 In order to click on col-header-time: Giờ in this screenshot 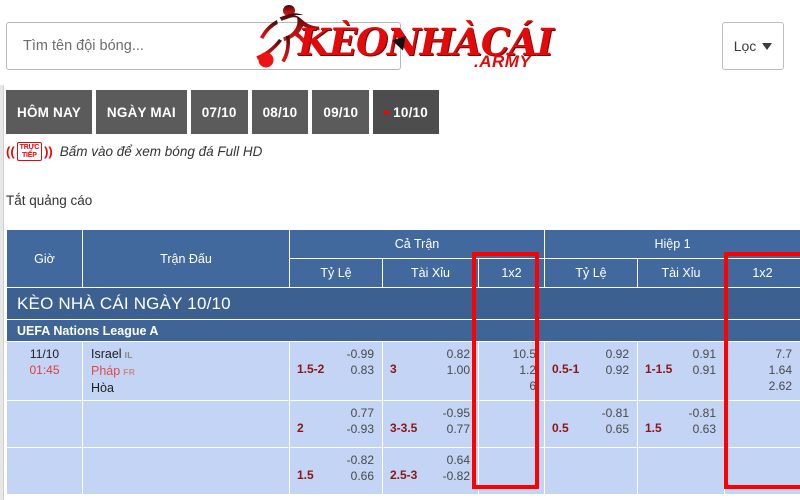, I will do `click(44, 258)`.